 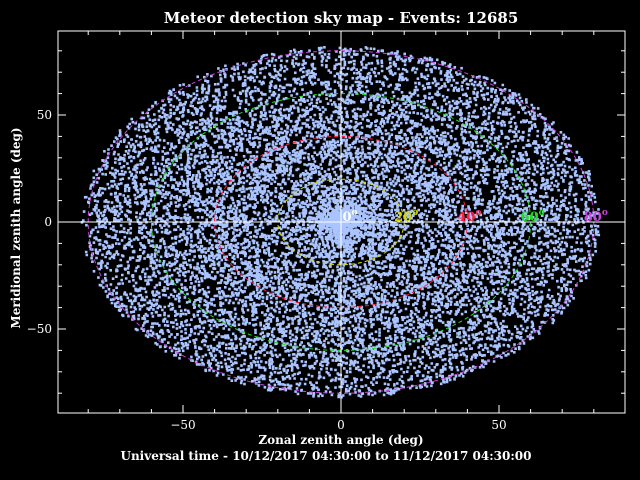 I want to click on y-axis-label: Meridional zenith angle (deg), so click(x=16, y=227).